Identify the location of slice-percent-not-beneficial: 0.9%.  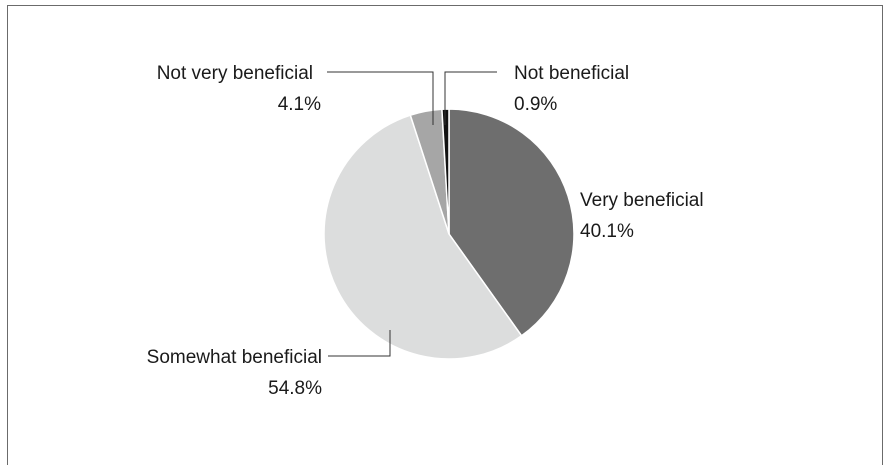
(535, 104).